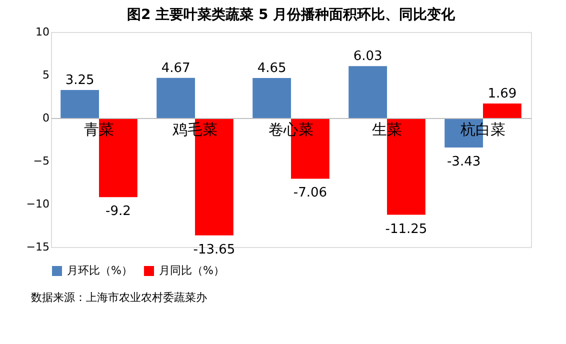 The image size is (566, 344). I want to click on data-label: -13.65, so click(214, 250).